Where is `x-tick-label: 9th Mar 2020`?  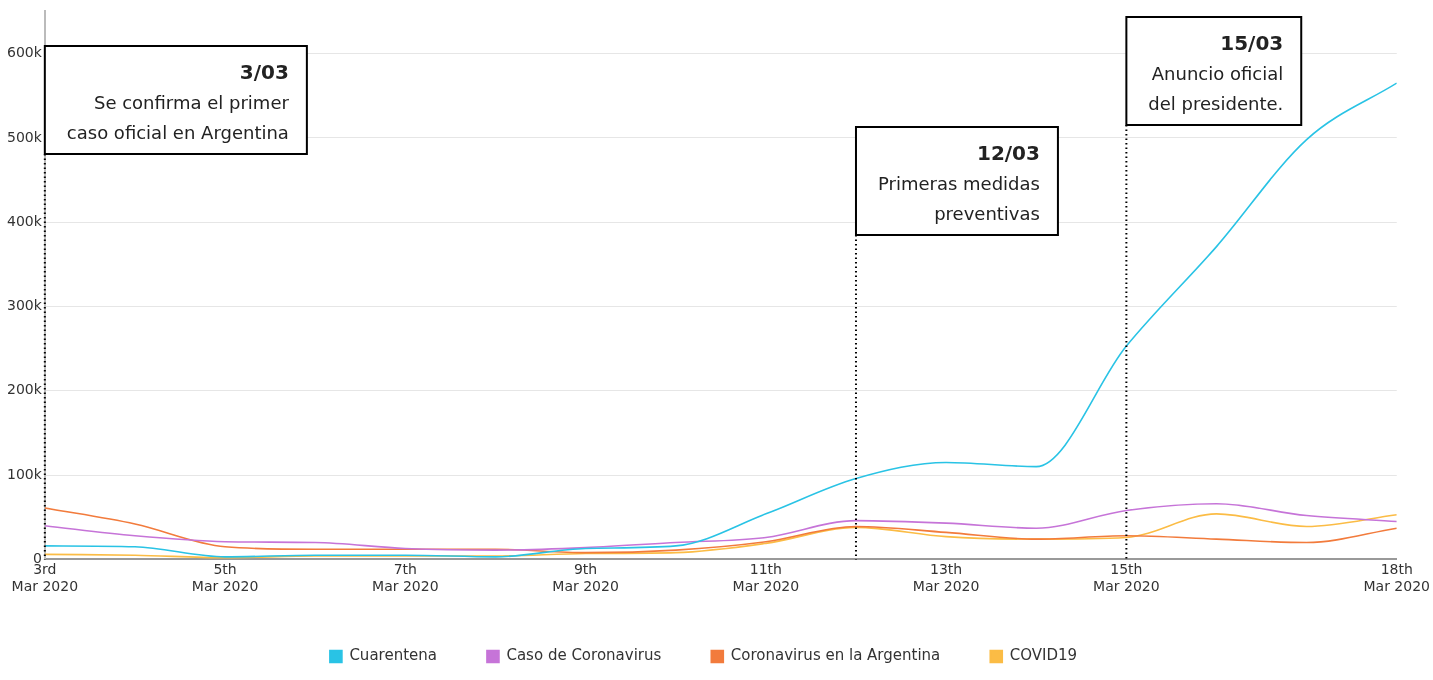
x-tick-label: 9th Mar 2020 is located at coordinates (585, 578).